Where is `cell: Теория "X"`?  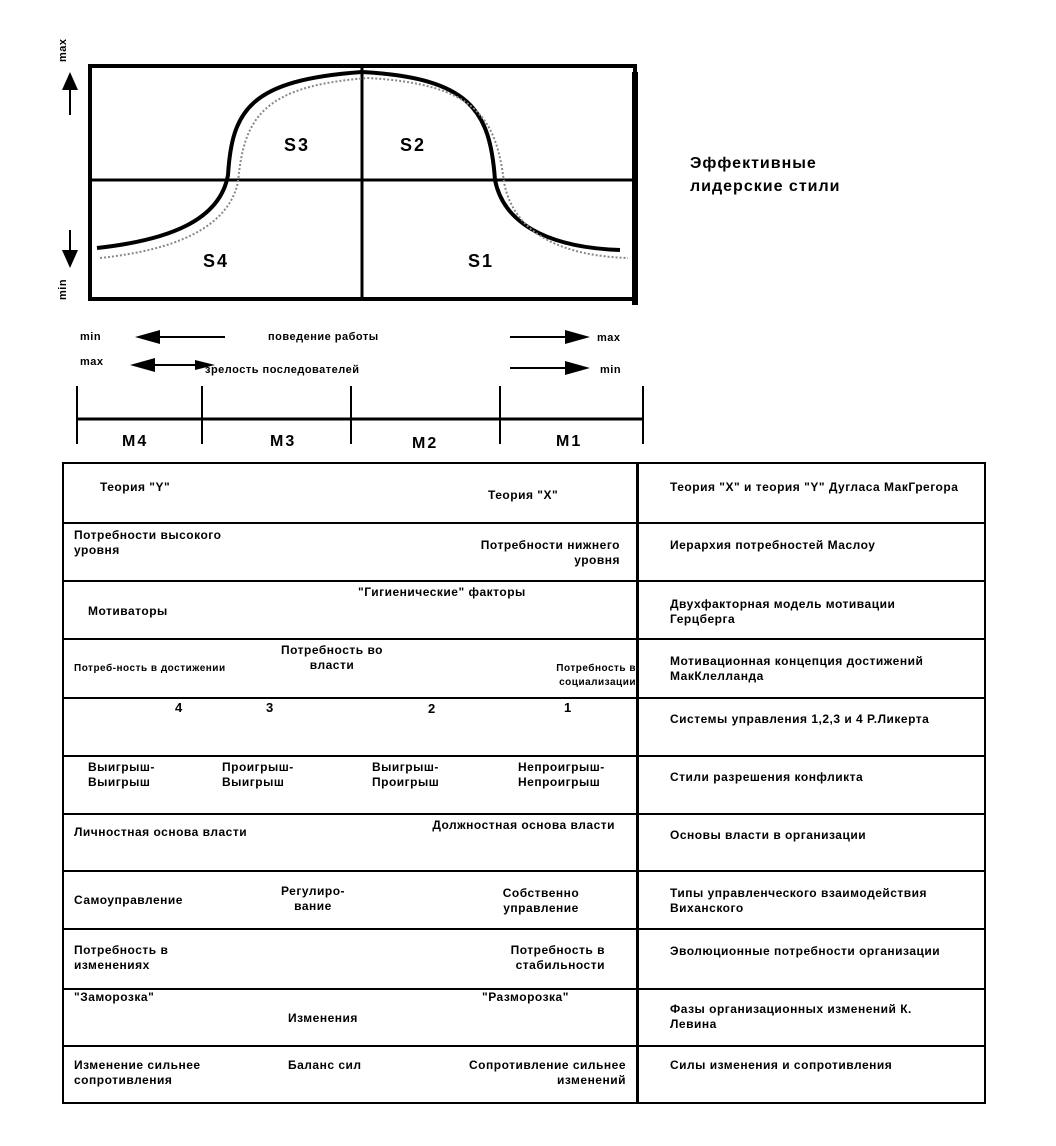
cell: Теория "X" is located at coordinates (523, 495).